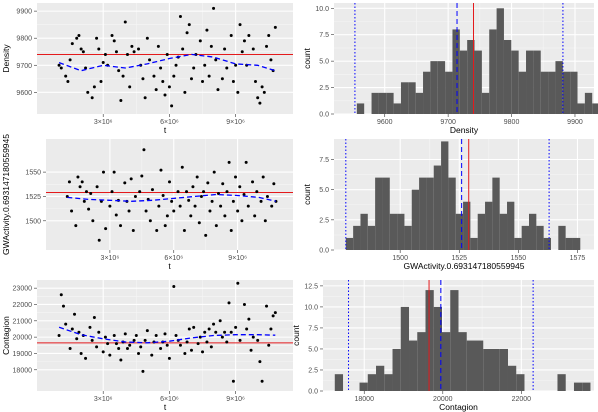 Image resolution: width=598 pixels, height=412 pixels. I want to click on y-tick-label: 7.5, so click(313, 328).